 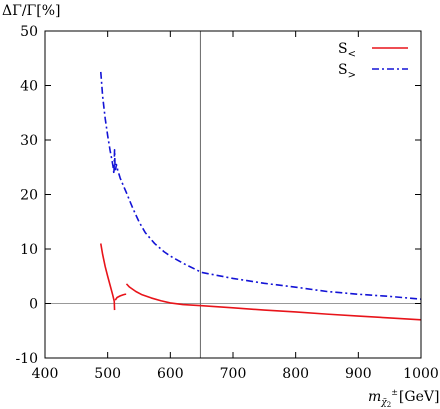 I want to click on y-tick-label: -10, so click(x=26, y=359).